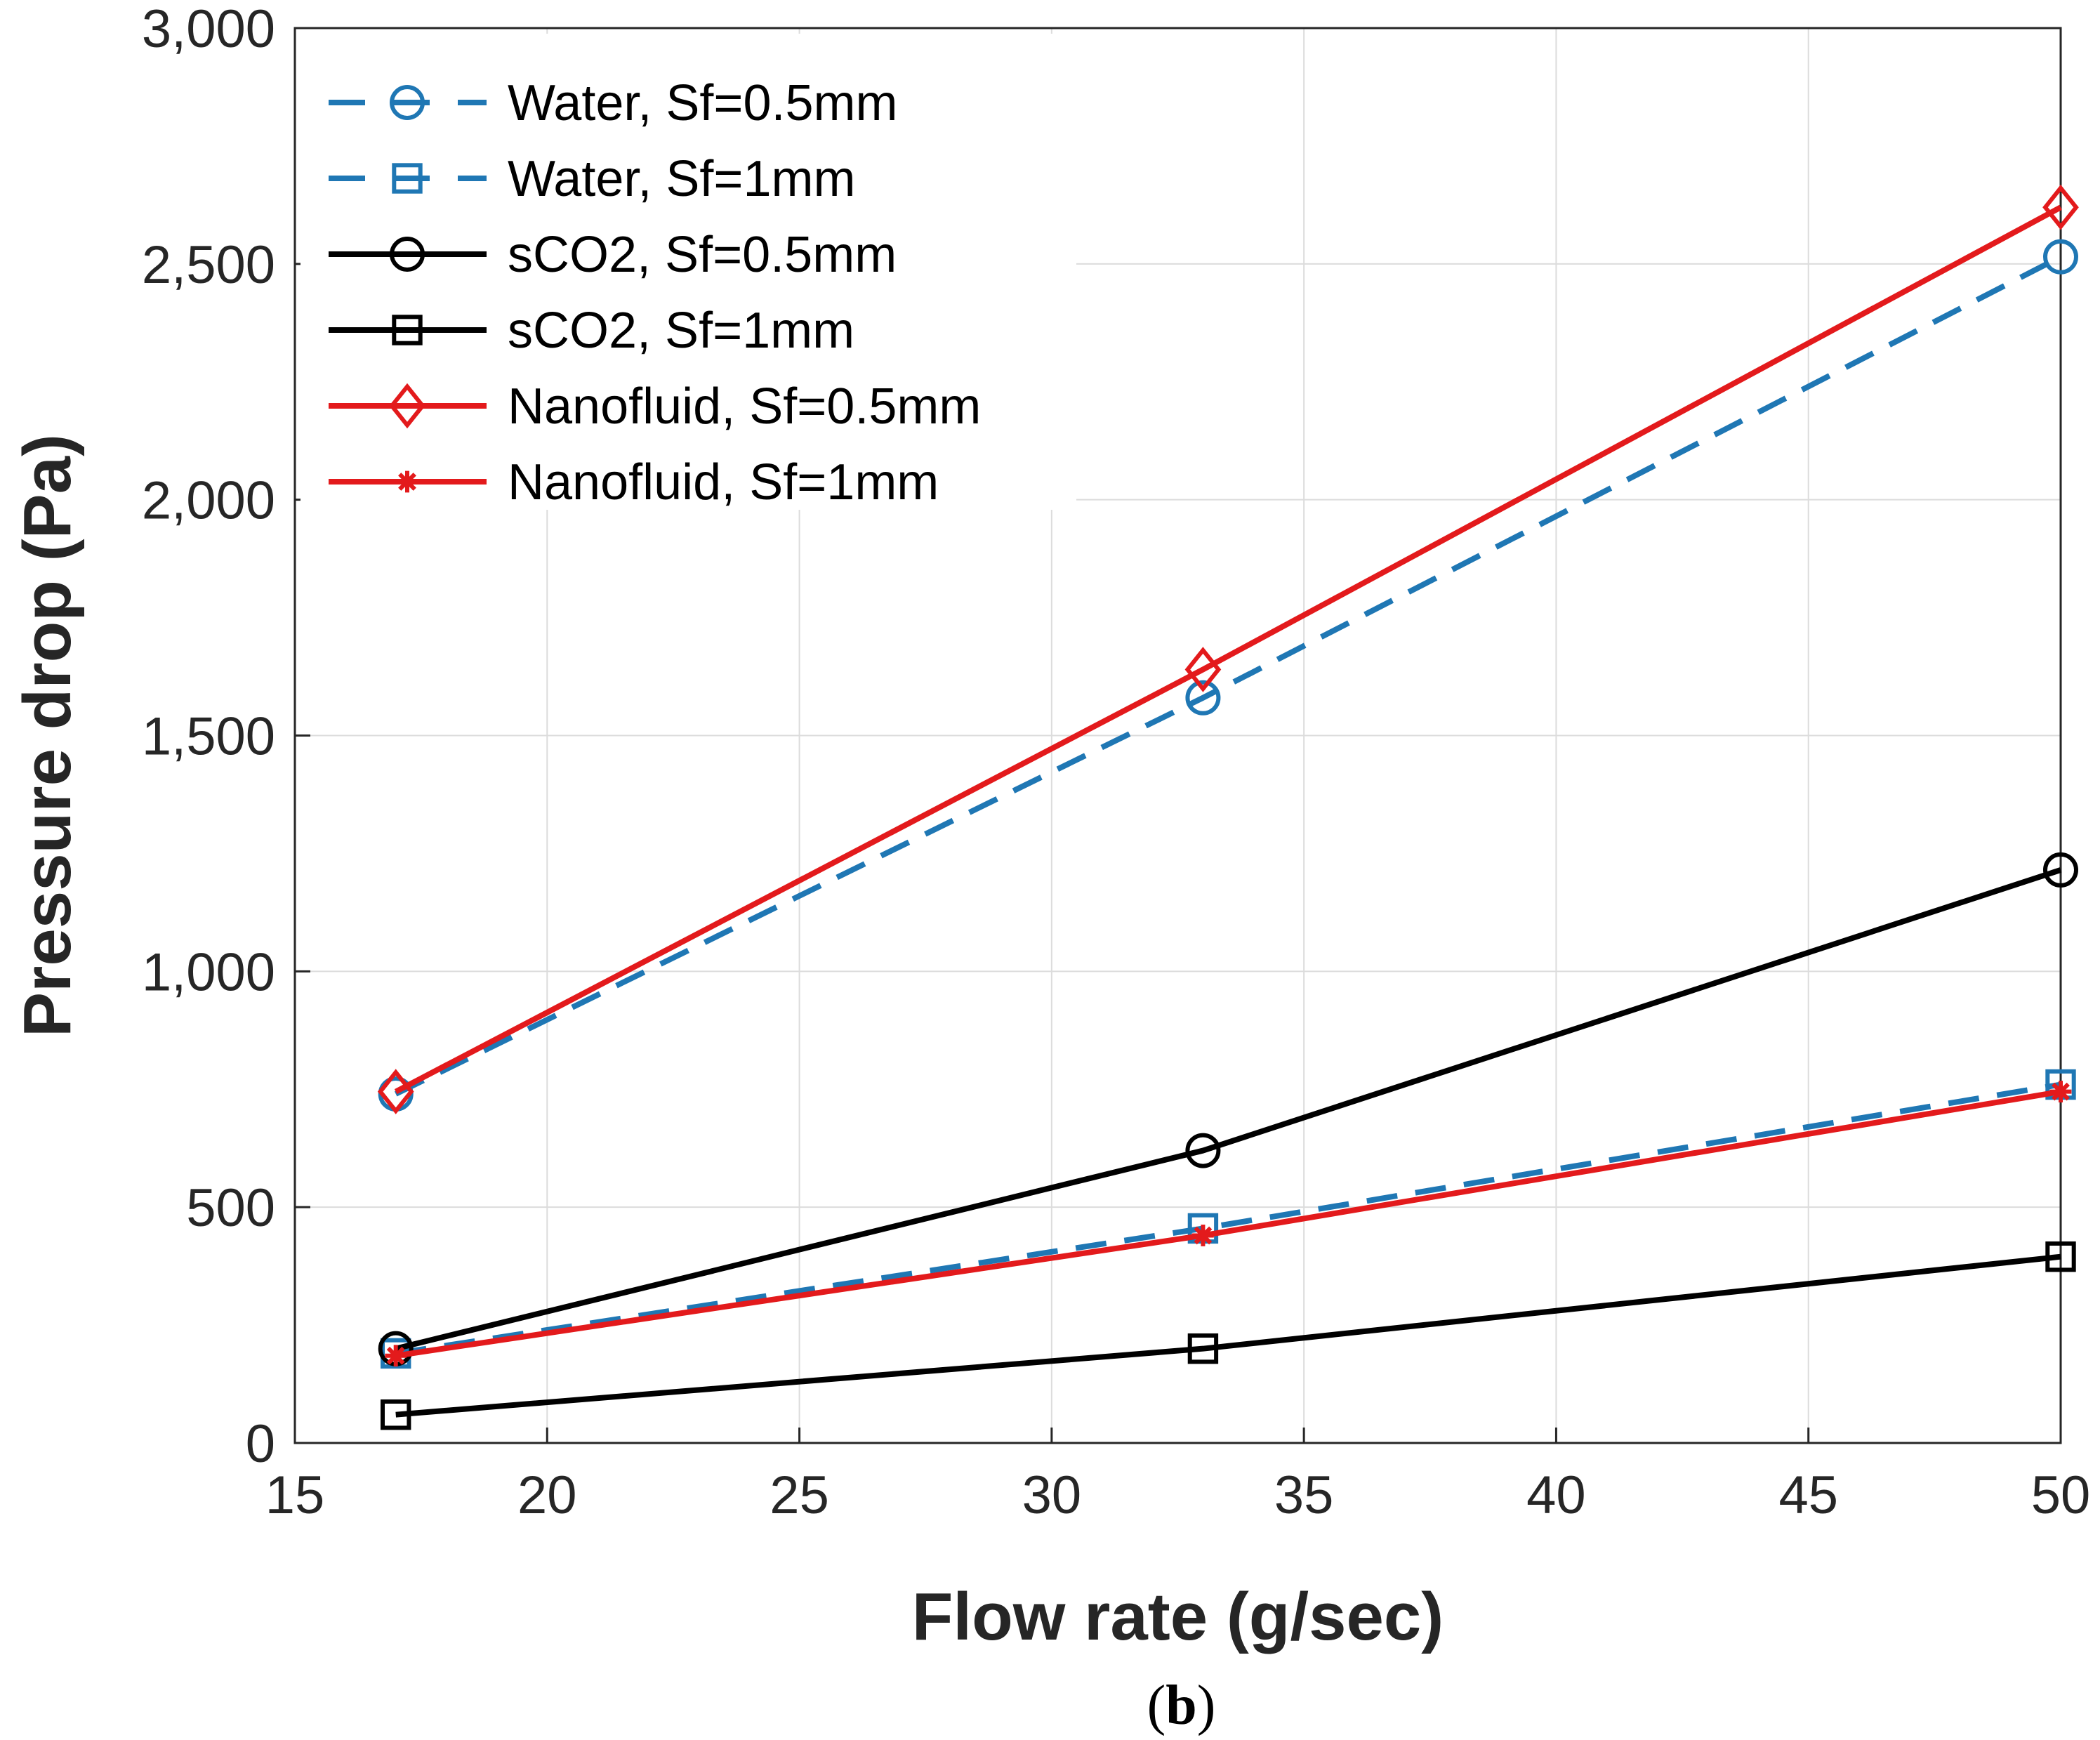 This screenshot has height=1740, width=2100. What do you see at coordinates (1556, 1495) in the screenshot?
I see `x-tick-label: 40` at bounding box center [1556, 1495].